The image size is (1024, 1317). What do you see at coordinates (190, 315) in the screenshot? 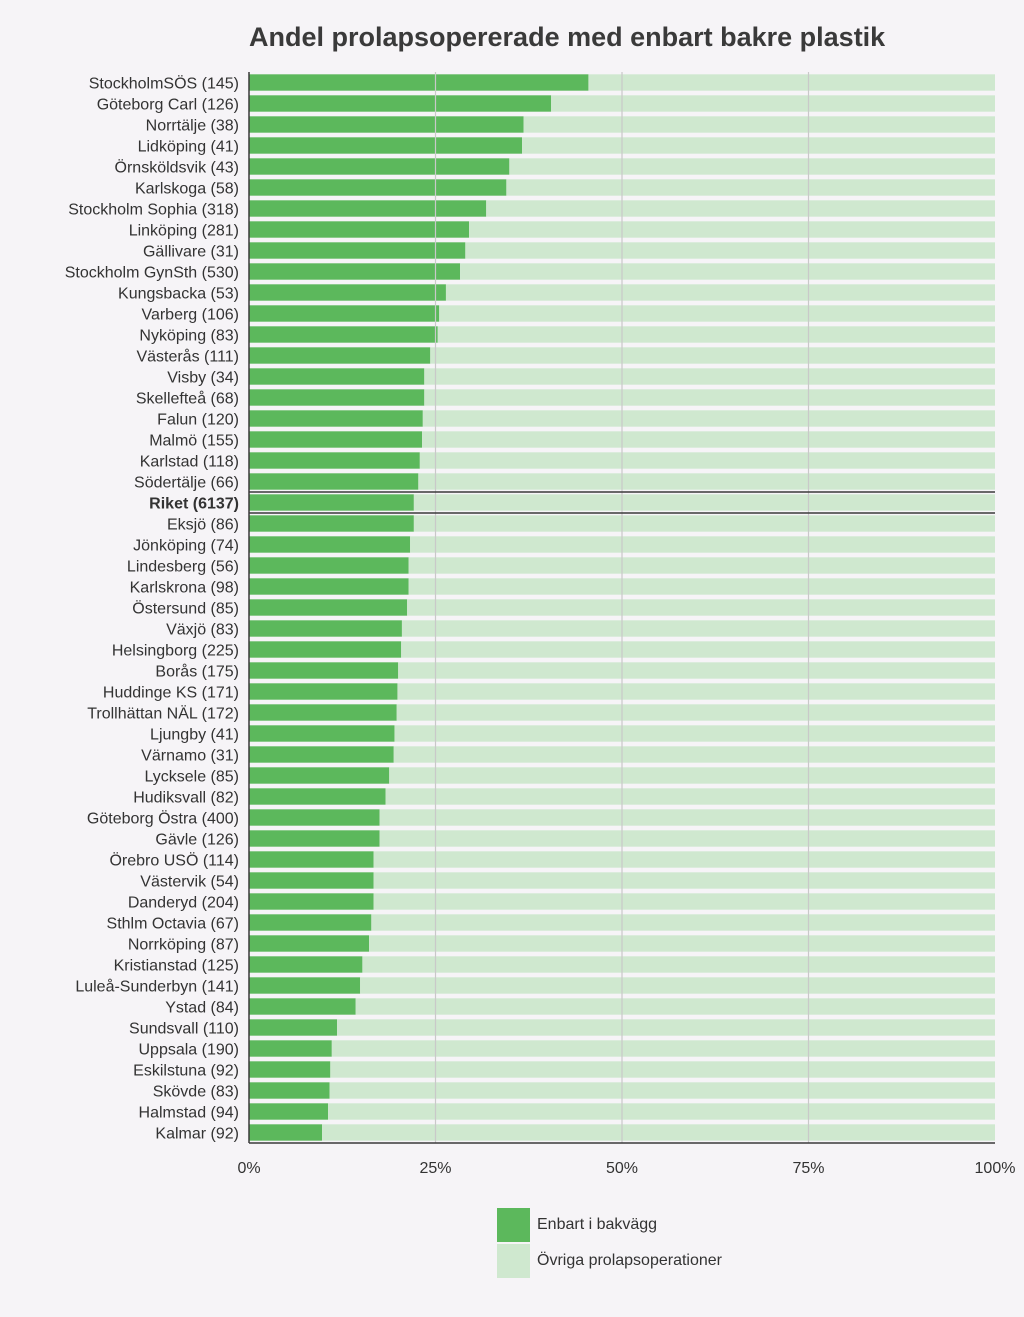
I see `category-label: Varberg (106)` at bounding box center [190, 315].